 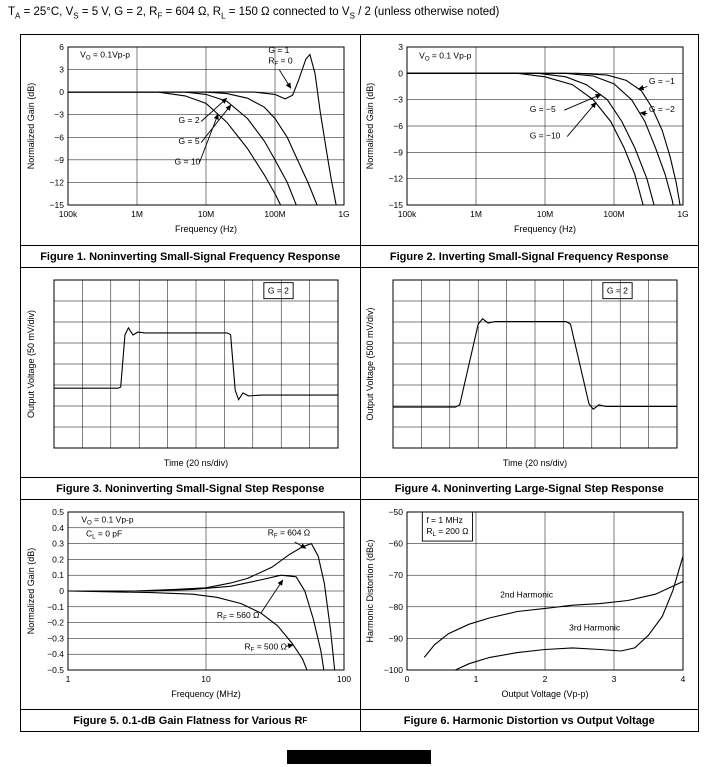 I want to click on svg-text: G = 5, so click(x=189, y=141).